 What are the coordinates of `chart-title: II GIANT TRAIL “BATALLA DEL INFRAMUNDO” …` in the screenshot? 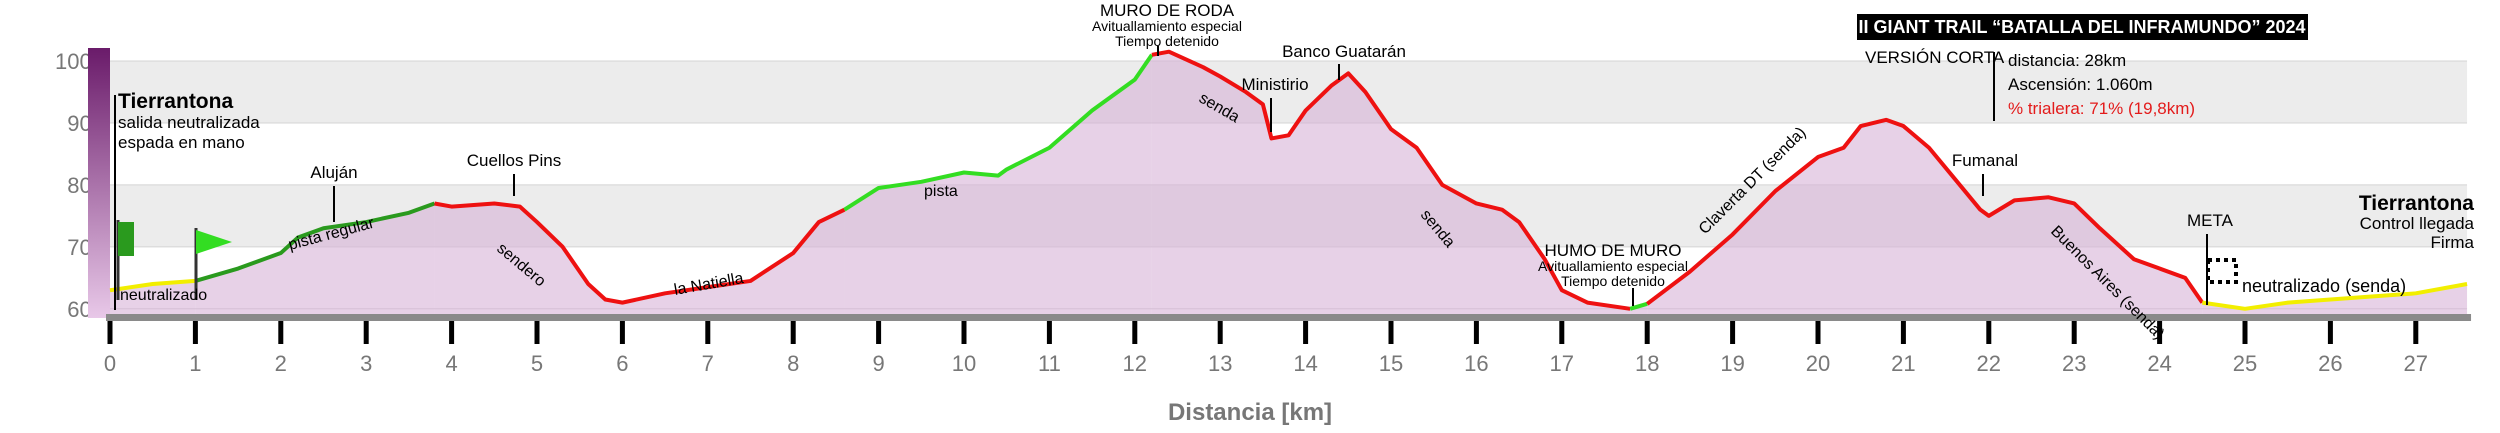 It's located at (2081, 27).